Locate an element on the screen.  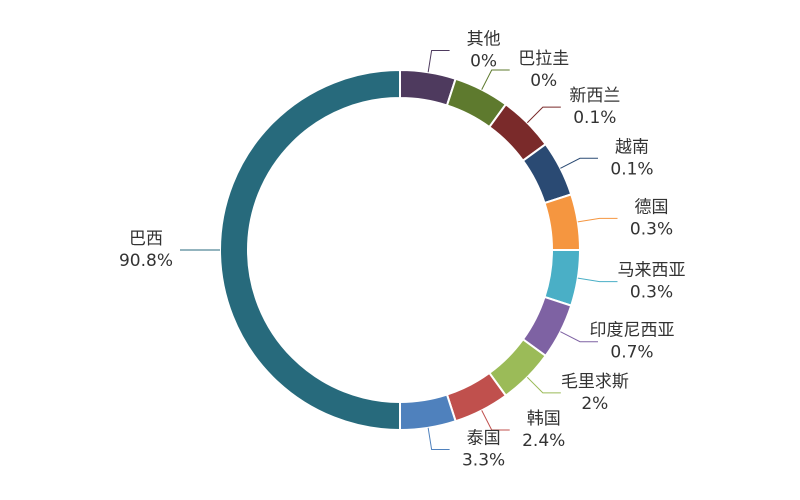
slice-label: 巴拉圭 is located at coordinates (543, 59).